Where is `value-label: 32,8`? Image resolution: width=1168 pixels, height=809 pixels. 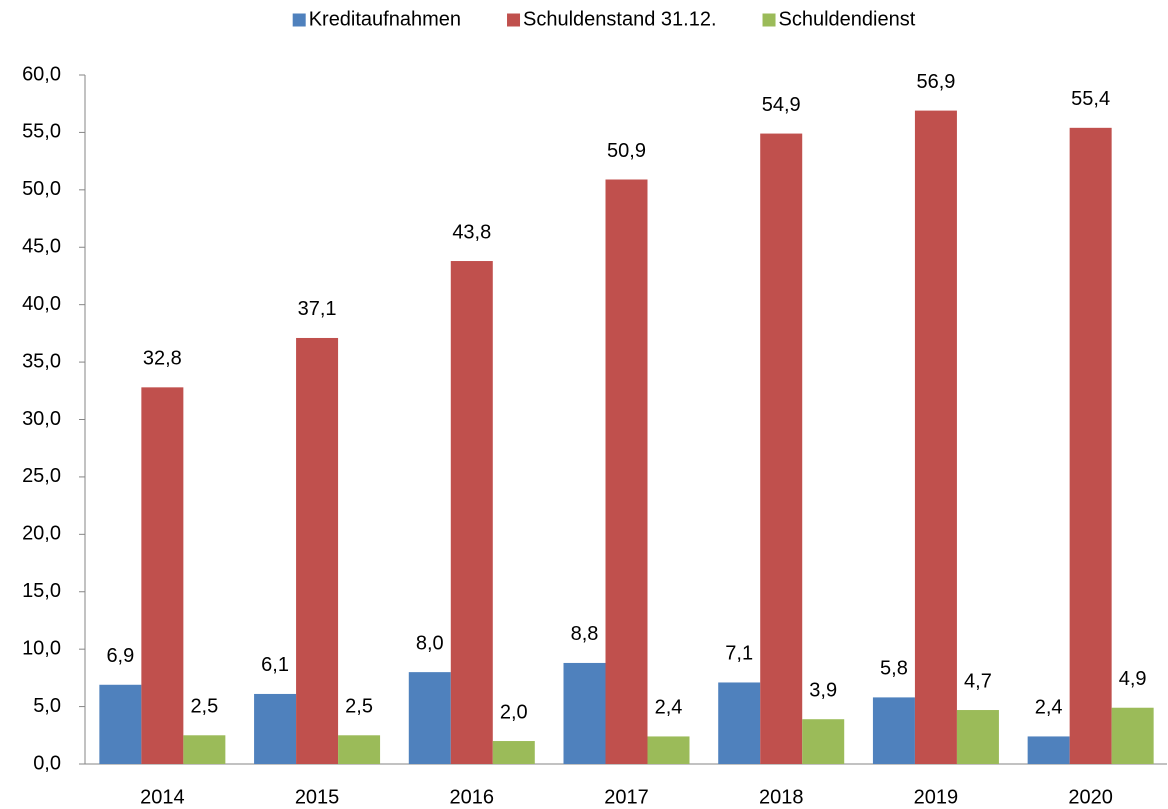
value-label: 32,8 is located at coordinates (162, 359).